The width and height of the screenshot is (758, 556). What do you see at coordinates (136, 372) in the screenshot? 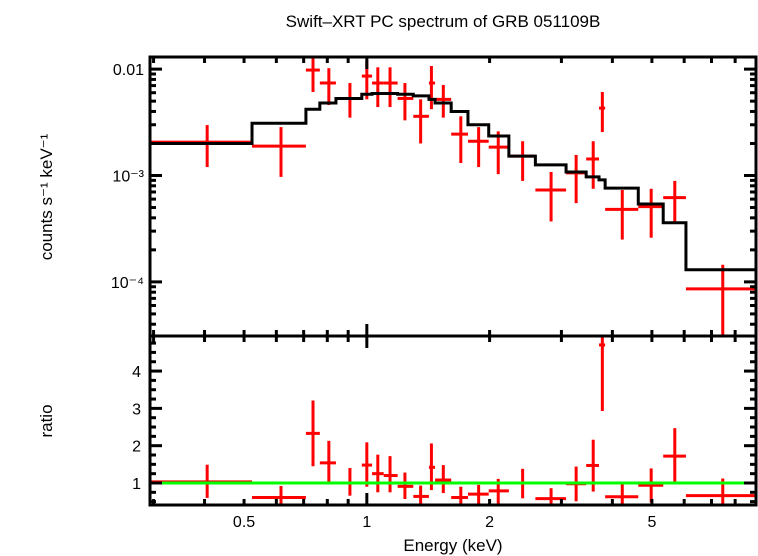
I see `y-tick-label: 4` at bounding box center [136, 372].